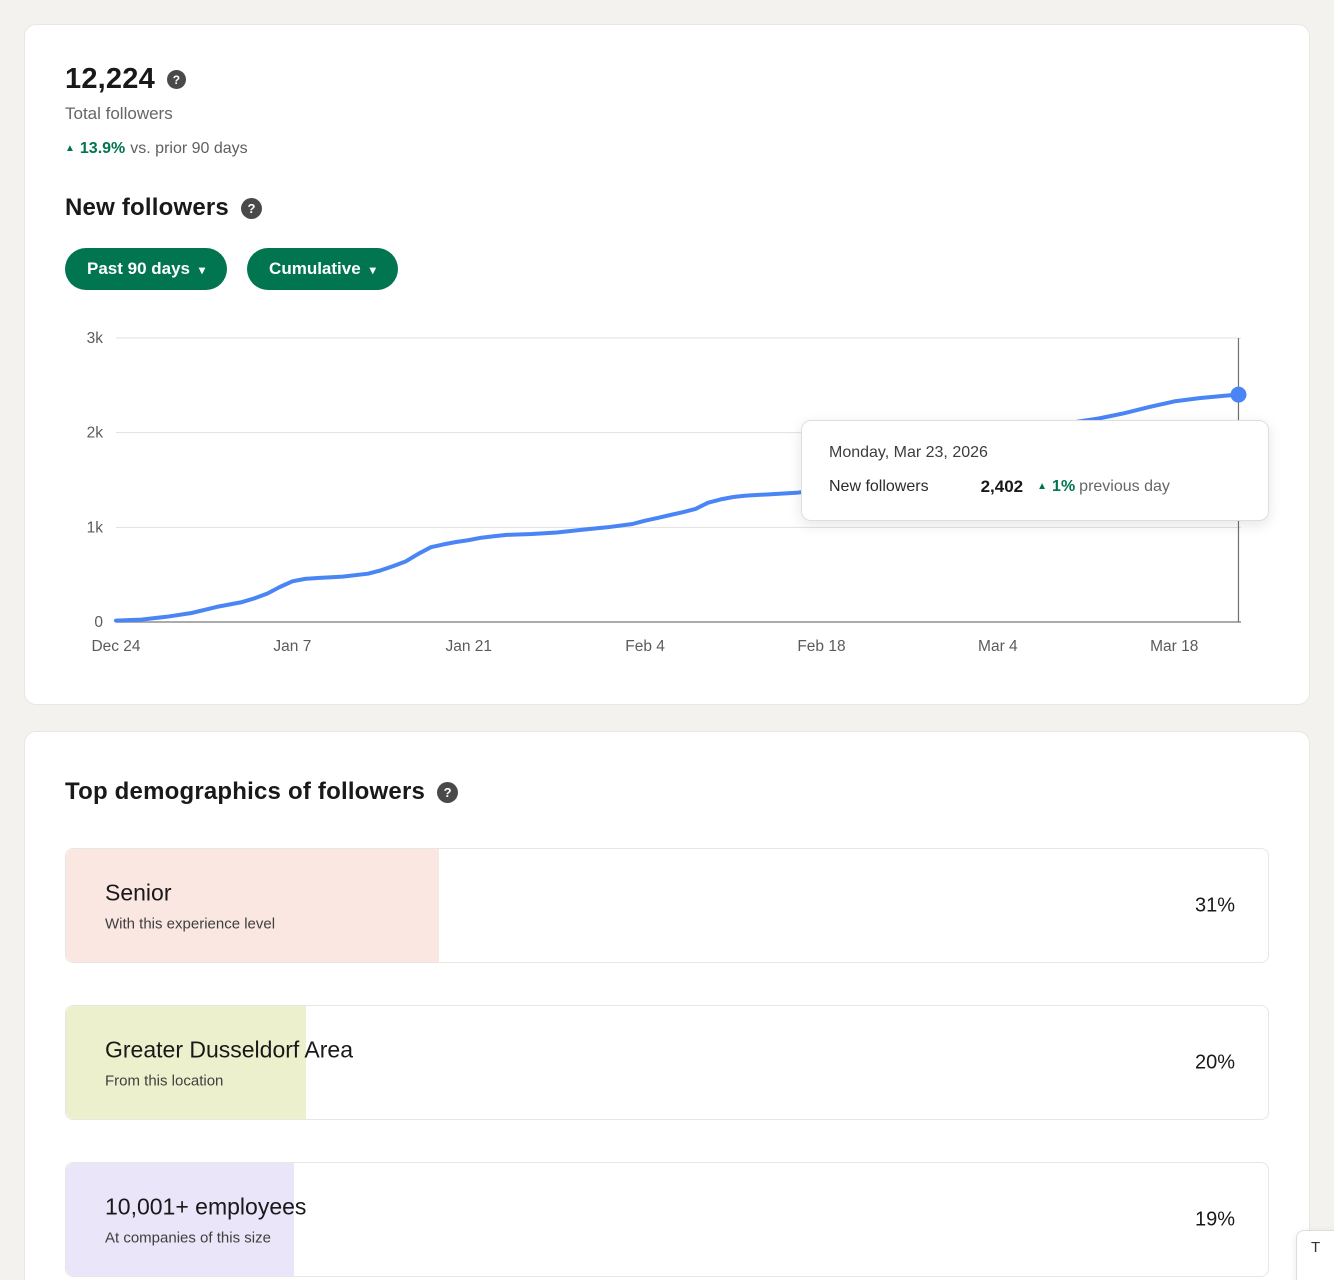  What do you see at coordinates (667, 905) in the screenshot?
I see `demographic-row: Senior With this experience level 31%` at bounding box center [667, 905].